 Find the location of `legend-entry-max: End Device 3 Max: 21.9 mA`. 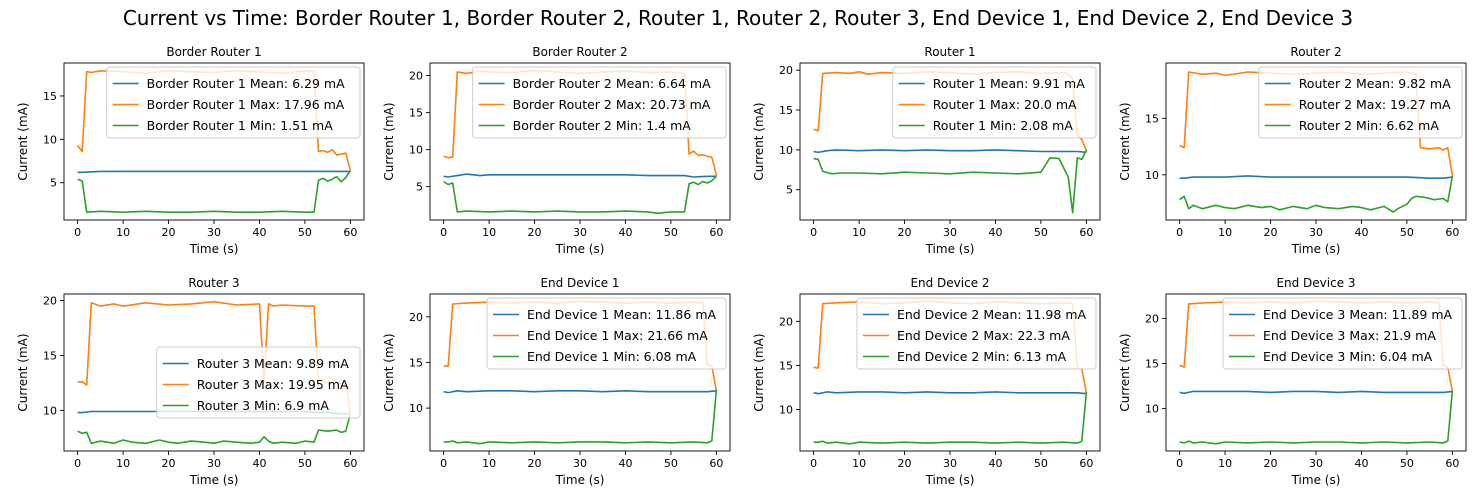

legend-entry-max: End Device 3 Max: 21.9 mA is located at coordinates (1349, 335).